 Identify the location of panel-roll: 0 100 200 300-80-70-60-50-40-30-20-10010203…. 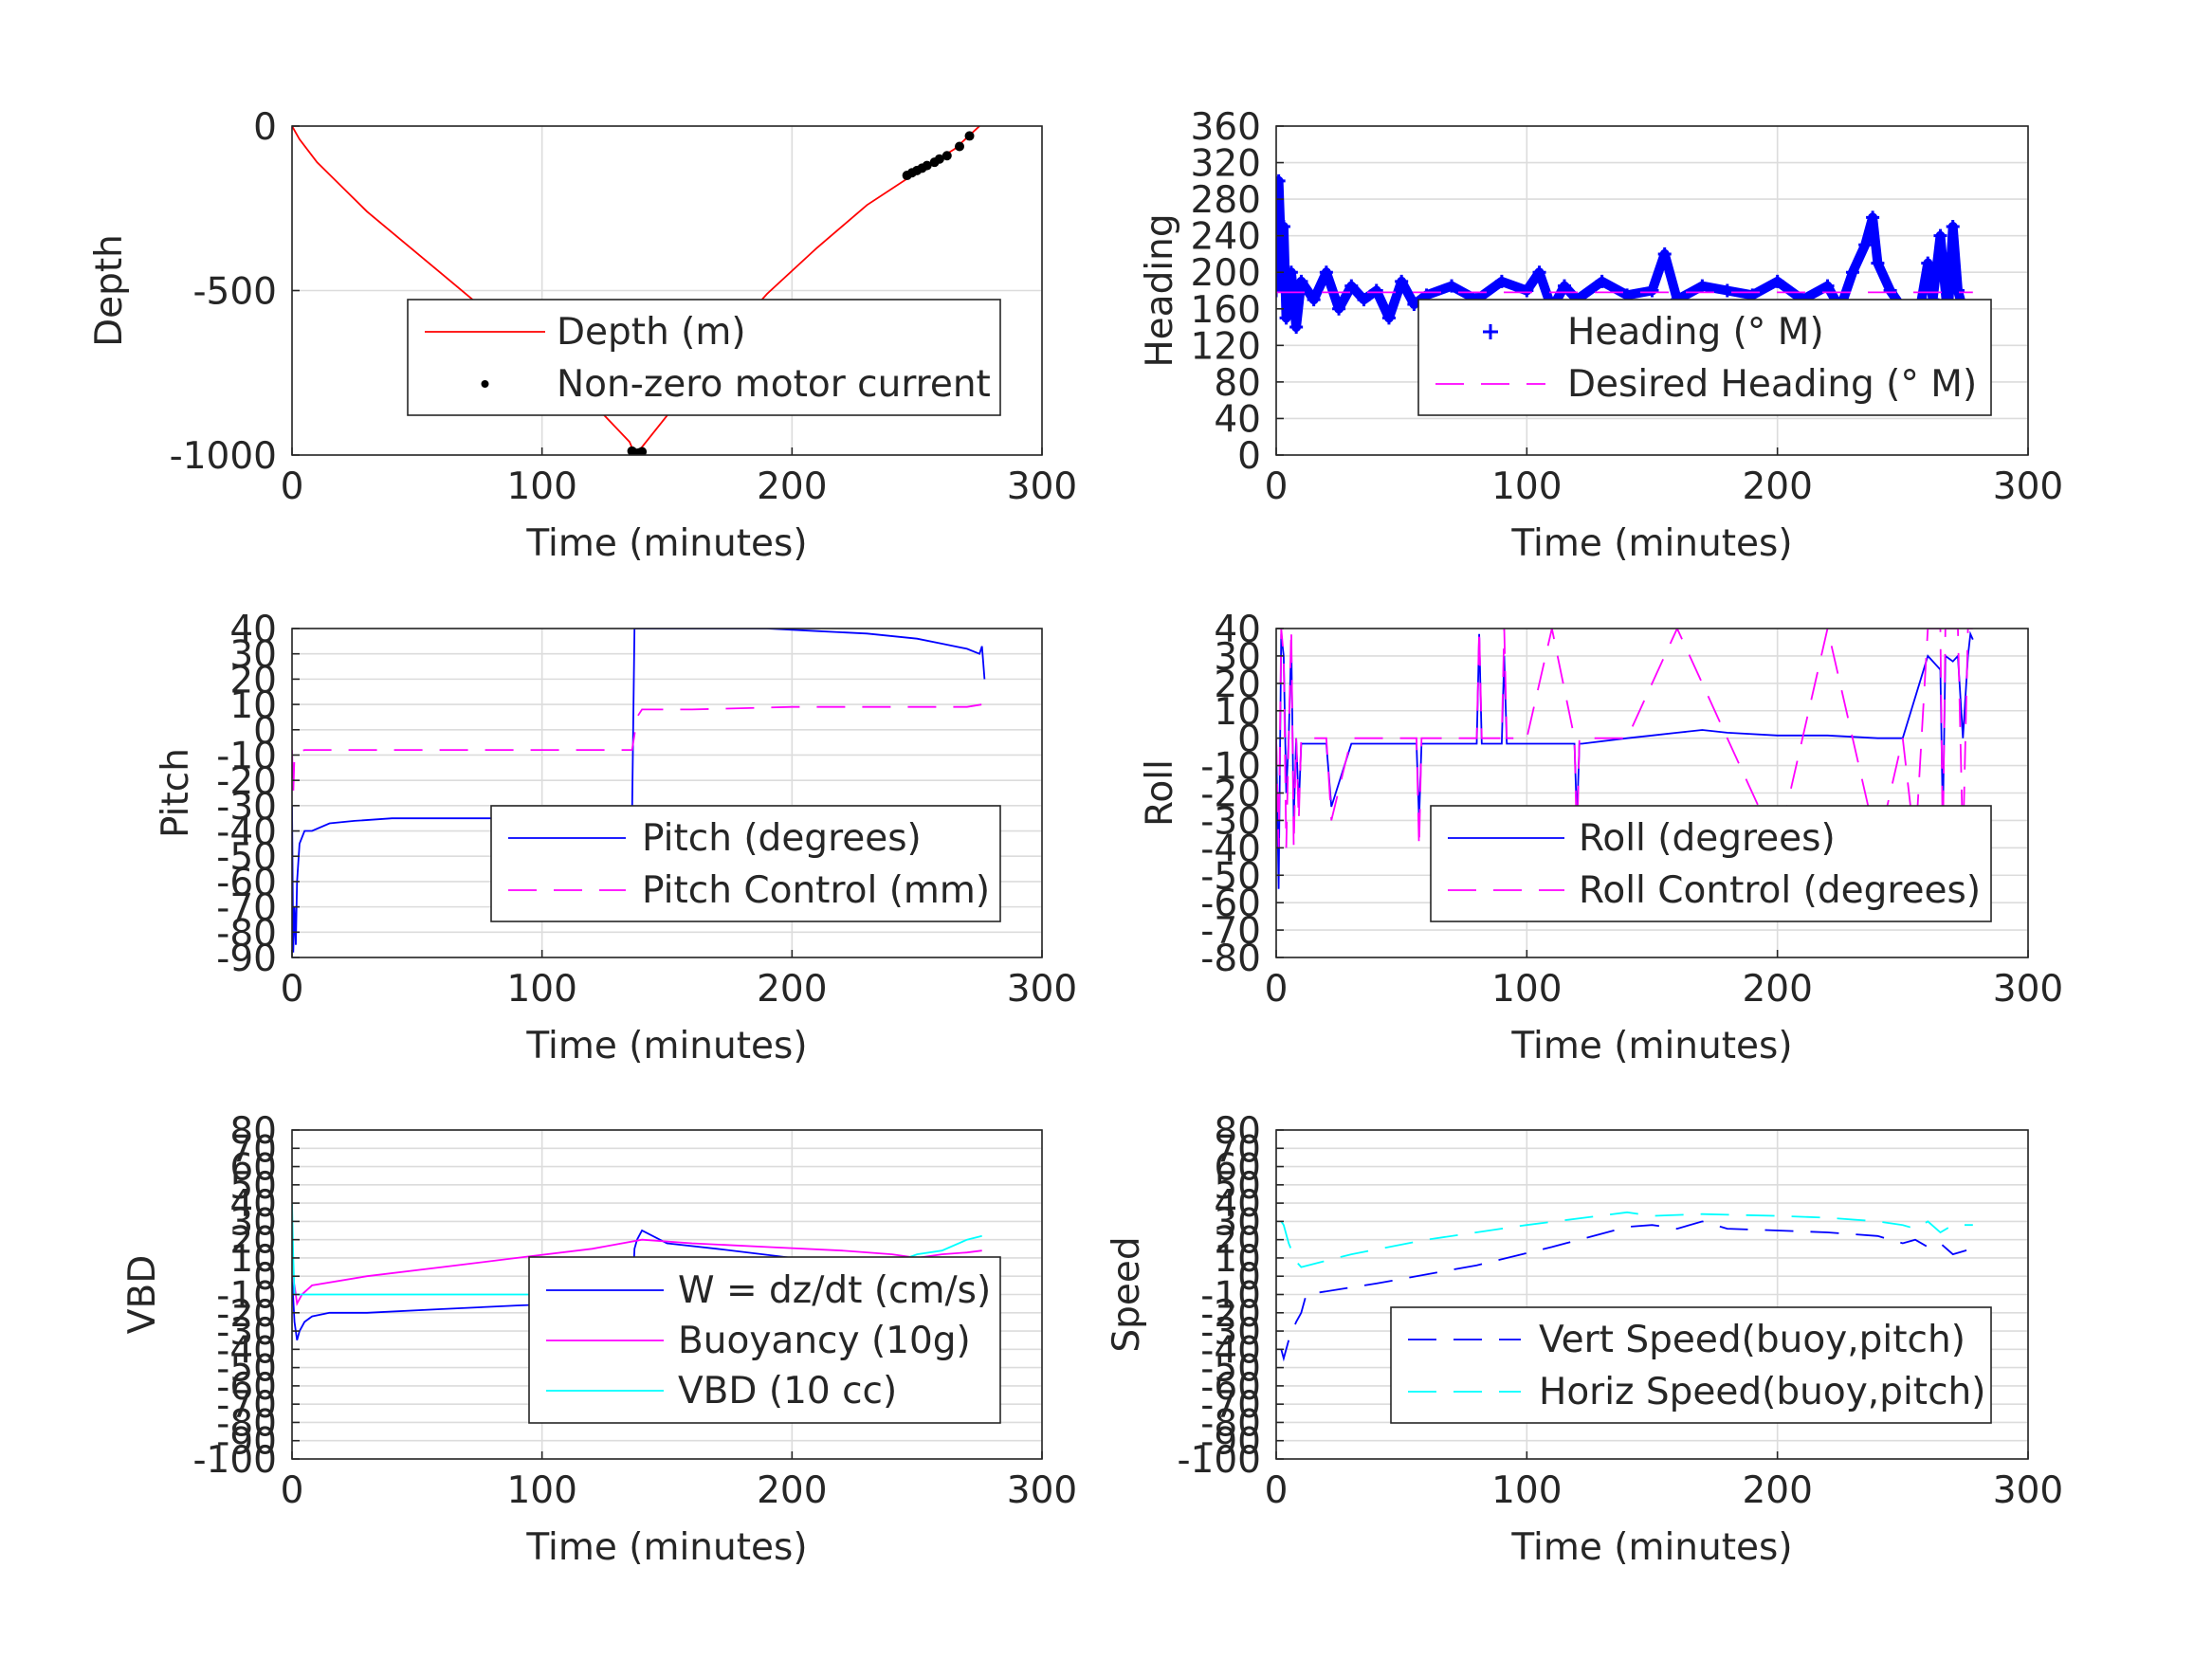
(1601, 838).